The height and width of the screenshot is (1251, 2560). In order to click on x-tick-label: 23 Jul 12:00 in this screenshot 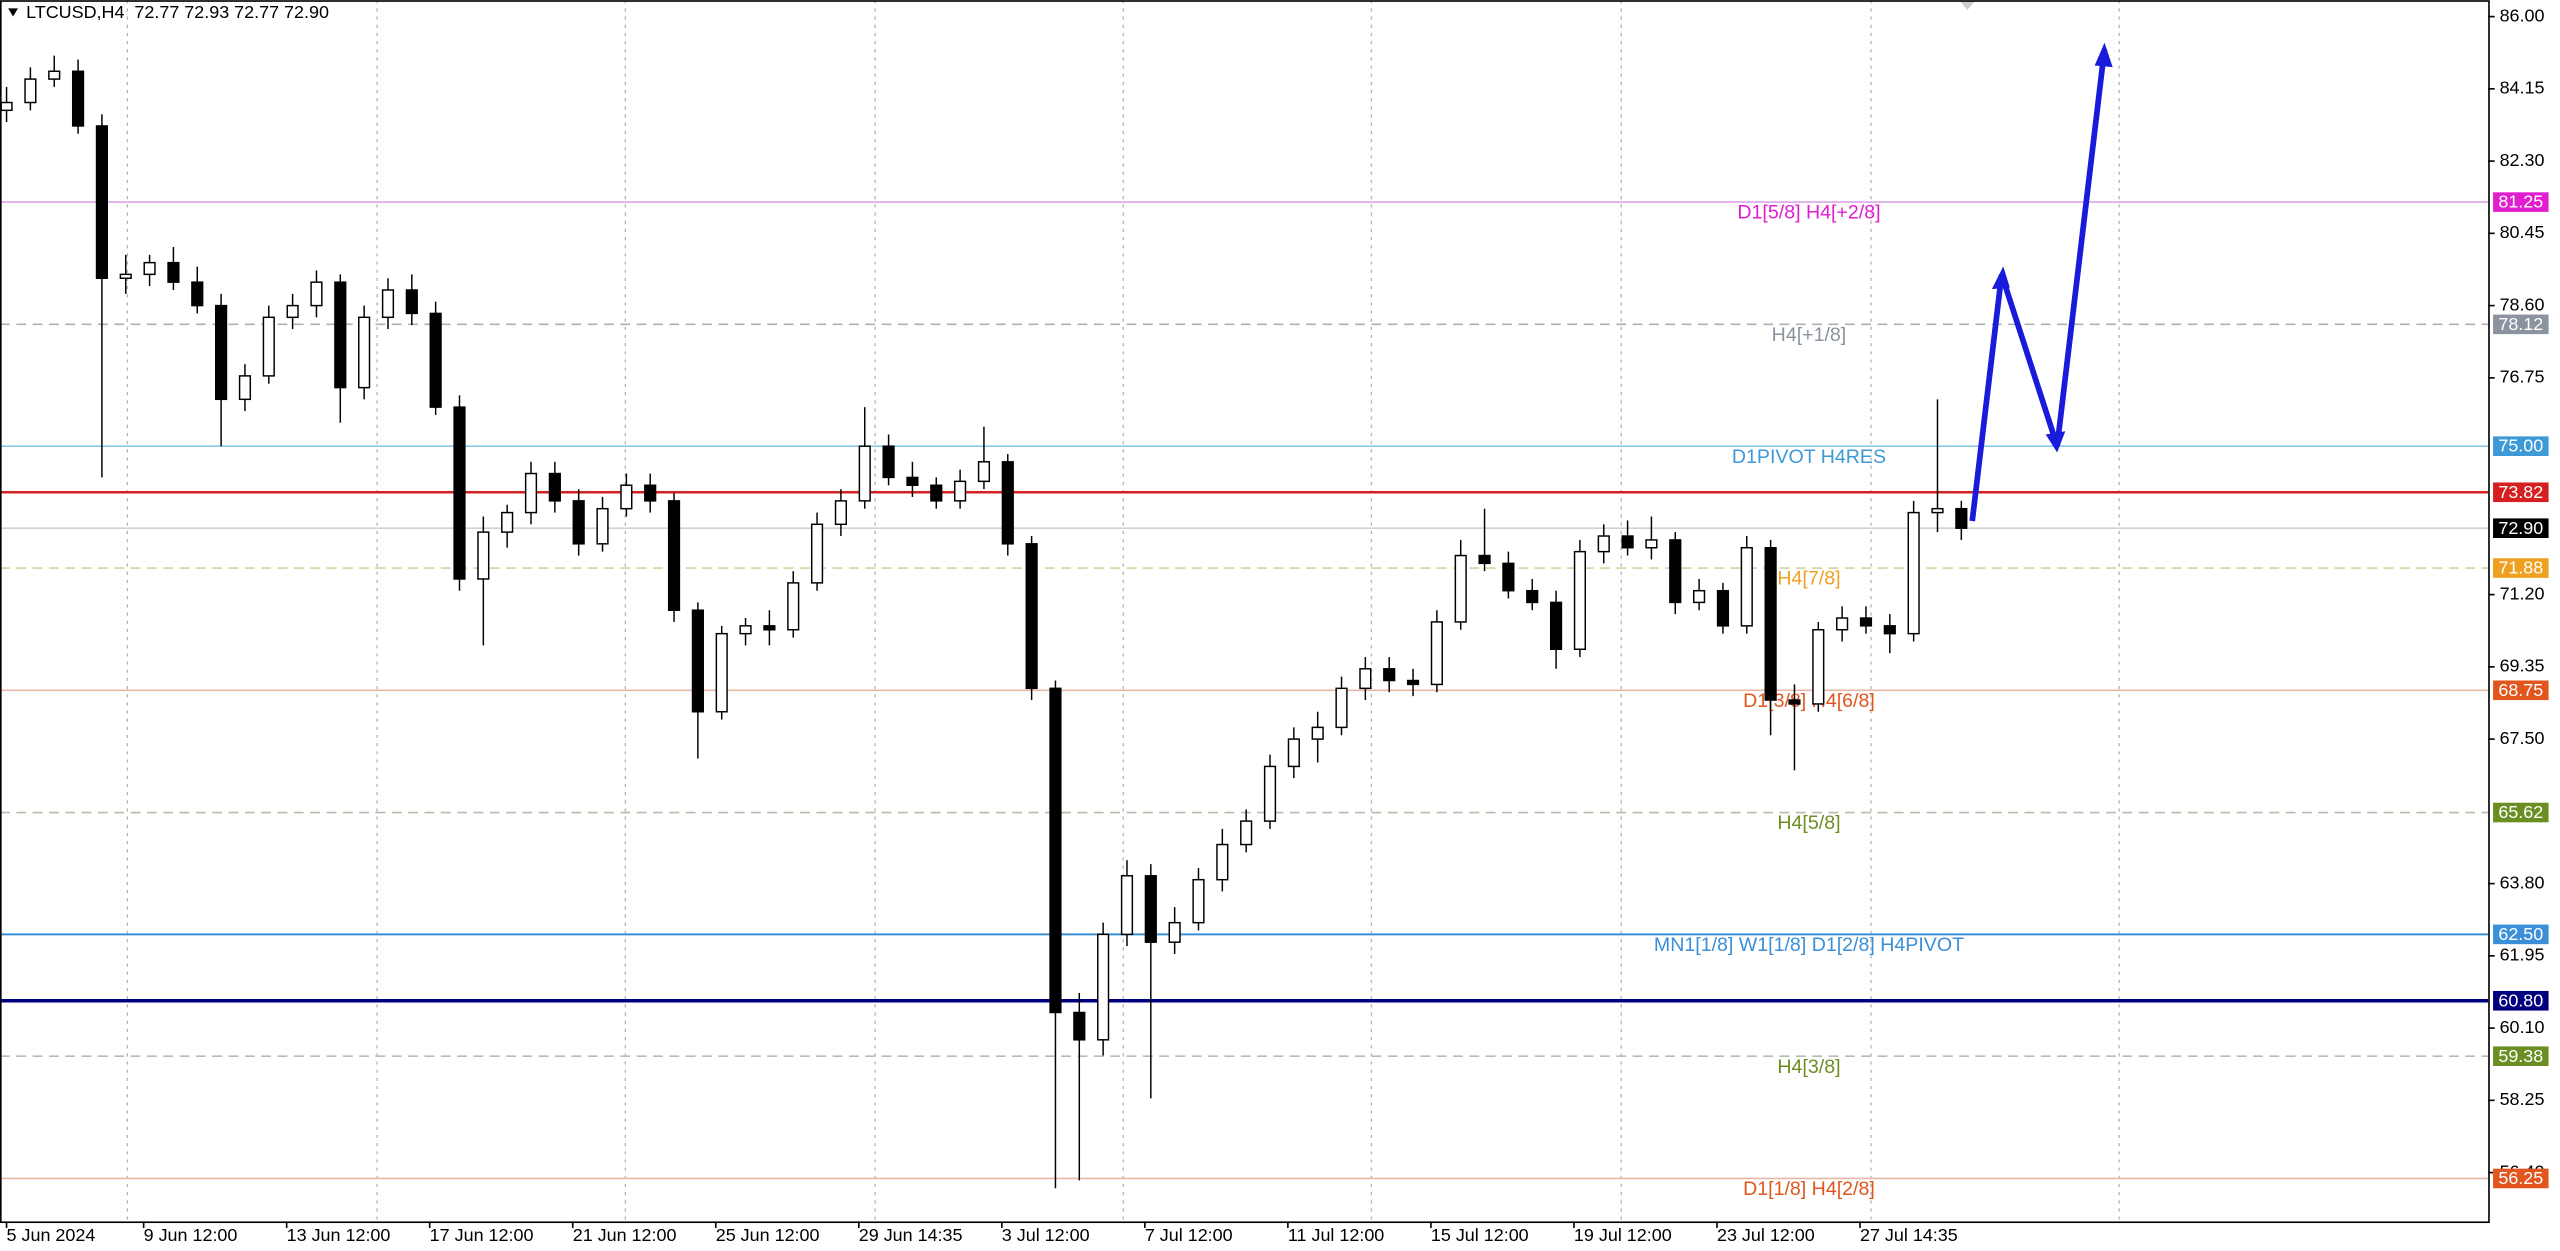, I will do `click(1766, 1235)`.